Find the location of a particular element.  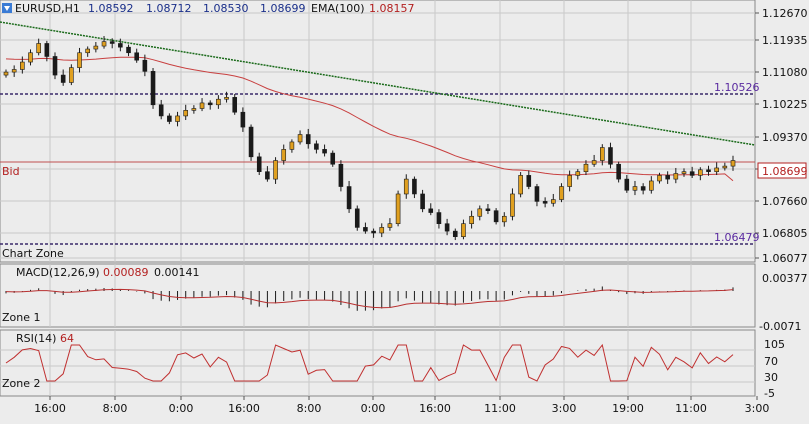

high-value: 1.08712 is located at coordinates (169, 8).